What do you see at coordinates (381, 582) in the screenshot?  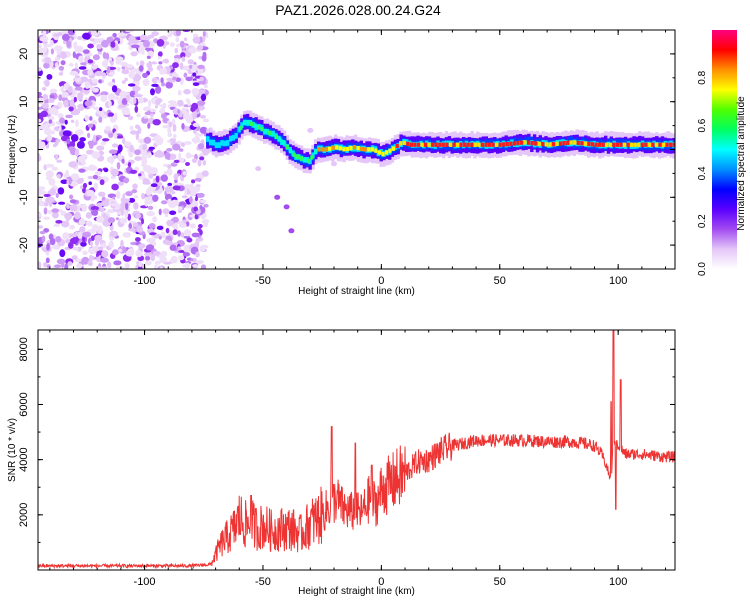 I see `line-xtick-label: 0` at bounding box center [381, 582].